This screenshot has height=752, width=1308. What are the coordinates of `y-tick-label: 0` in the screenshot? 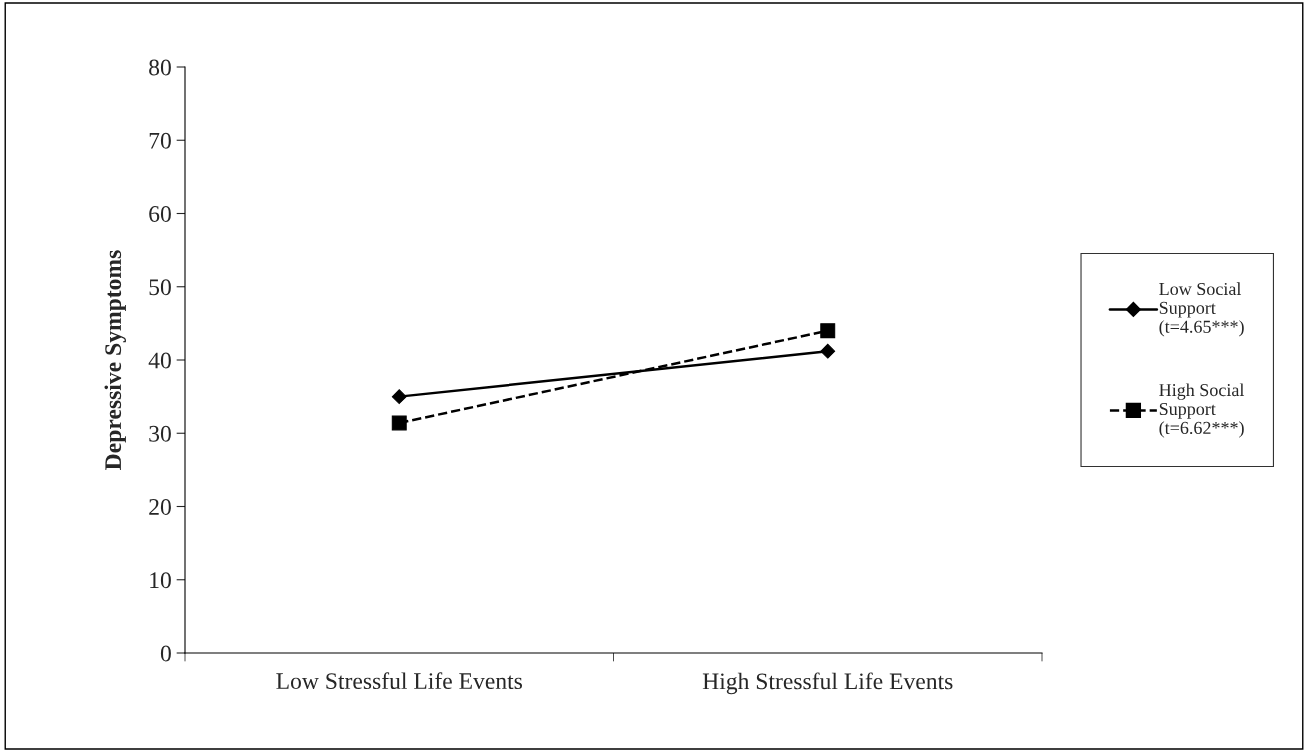 It's located at (165, 653).